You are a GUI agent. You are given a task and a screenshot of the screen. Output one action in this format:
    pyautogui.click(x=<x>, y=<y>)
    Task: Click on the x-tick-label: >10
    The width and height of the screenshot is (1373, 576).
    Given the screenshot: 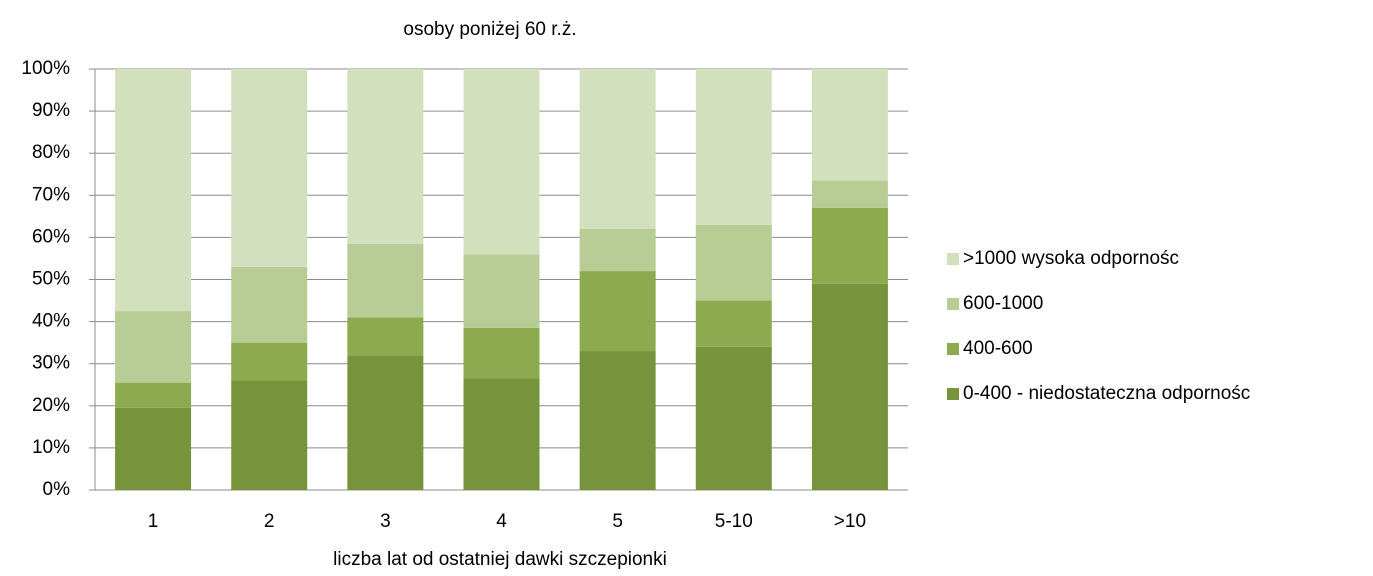 What is the action you would take?
    pyautogui.click(x=850, y=521)
    